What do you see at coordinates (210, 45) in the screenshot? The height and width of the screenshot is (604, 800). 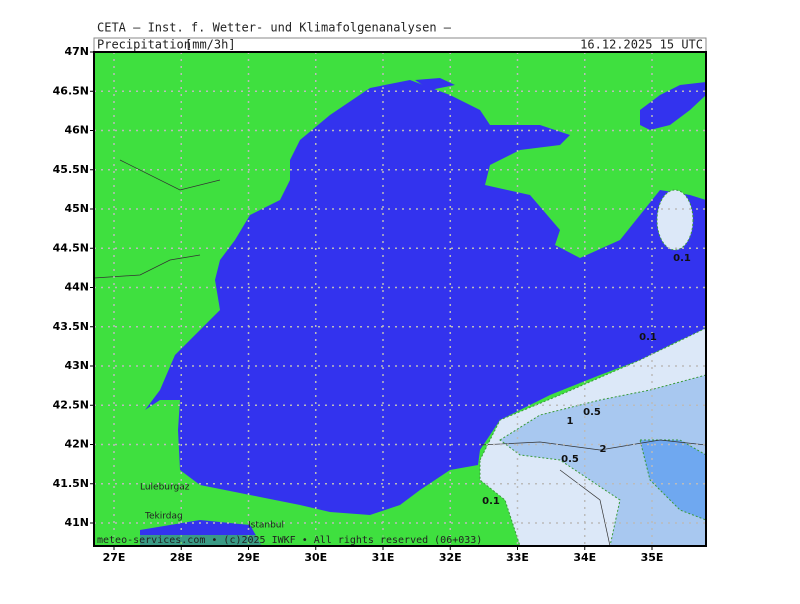 I see `unit: [mm/3h]` at bounding box center [210, 45].